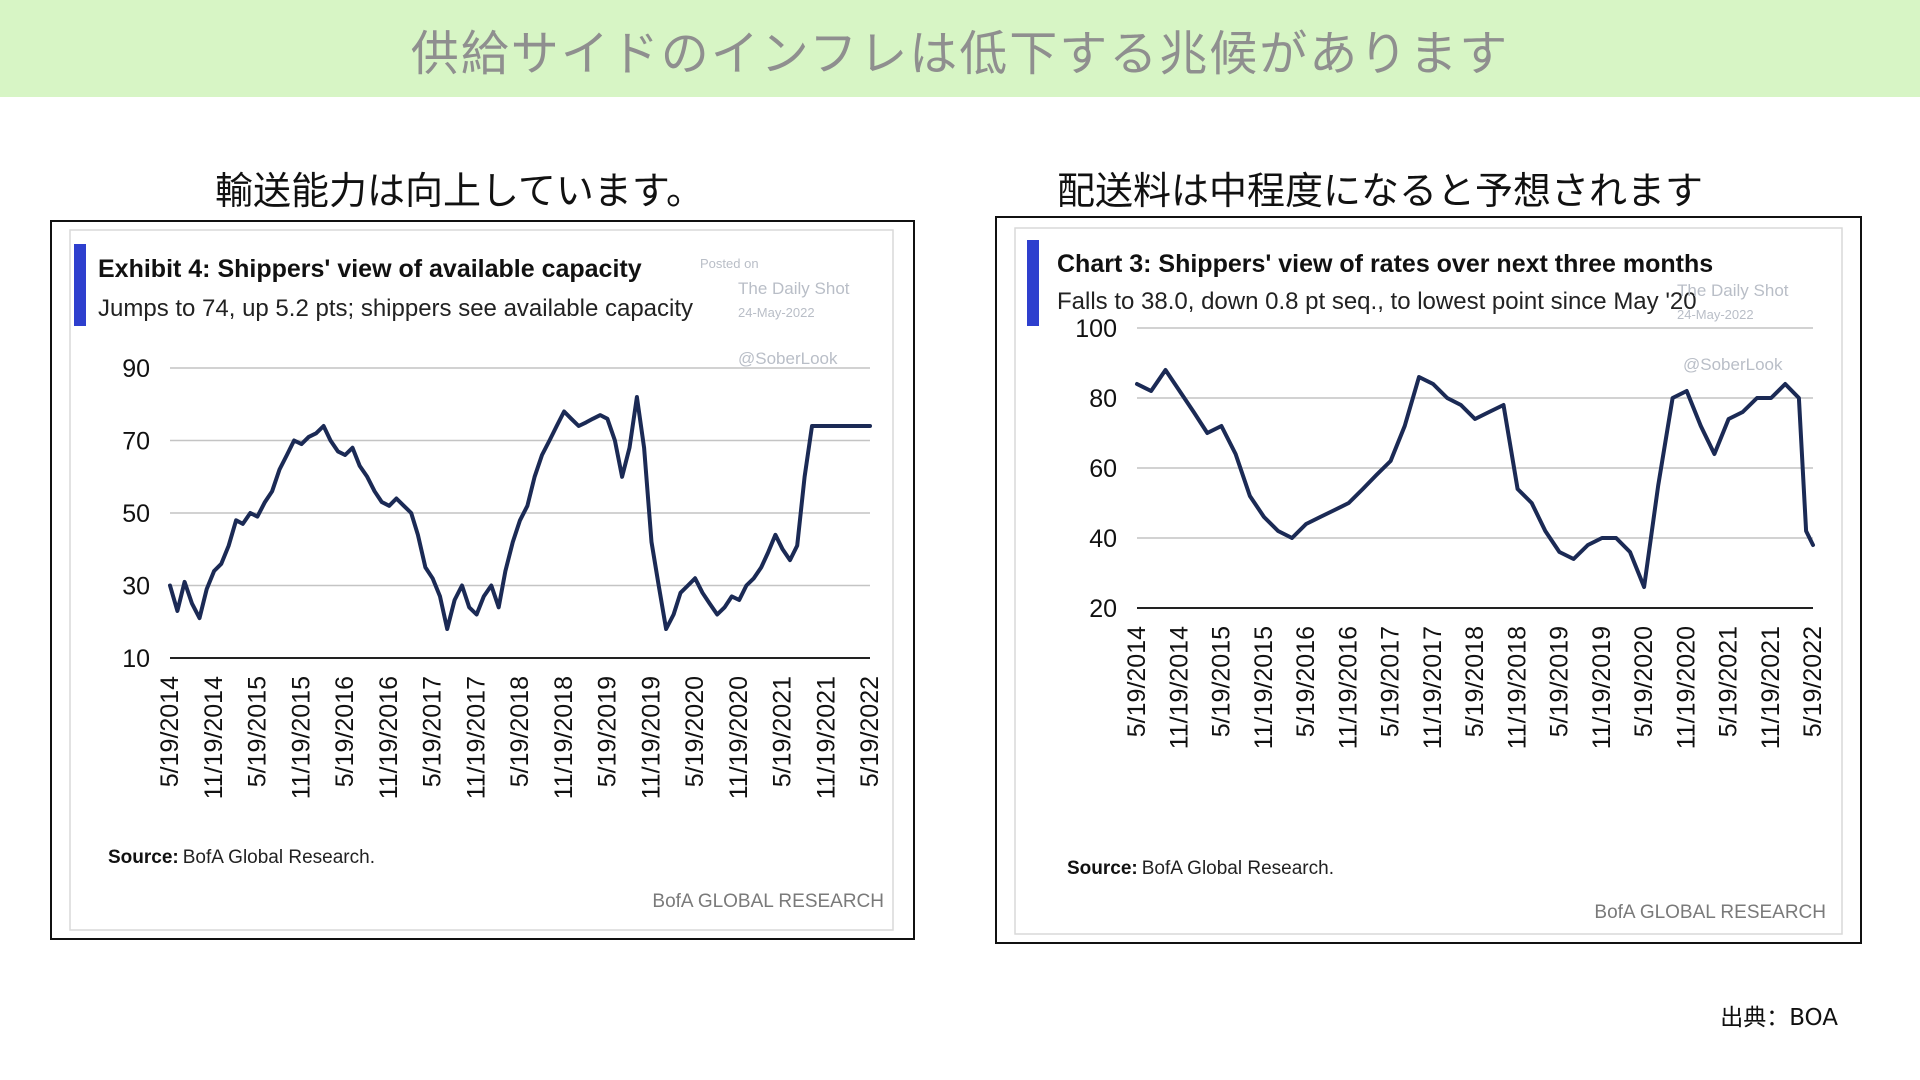 The image size is (1920, 1080). Describe the element at coordinates (1103, 609) in the screenshot. I see `y-tick-label: 20` at that location.